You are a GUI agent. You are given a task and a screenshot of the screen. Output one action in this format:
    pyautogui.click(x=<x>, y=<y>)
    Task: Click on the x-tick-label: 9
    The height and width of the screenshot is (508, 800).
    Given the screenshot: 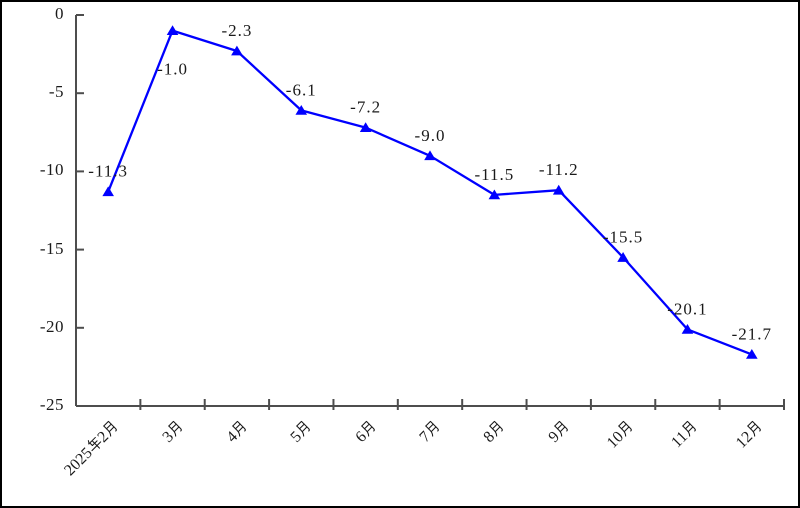 What is the action you would take?
    pyautogui.click(x=518, y=461)
    